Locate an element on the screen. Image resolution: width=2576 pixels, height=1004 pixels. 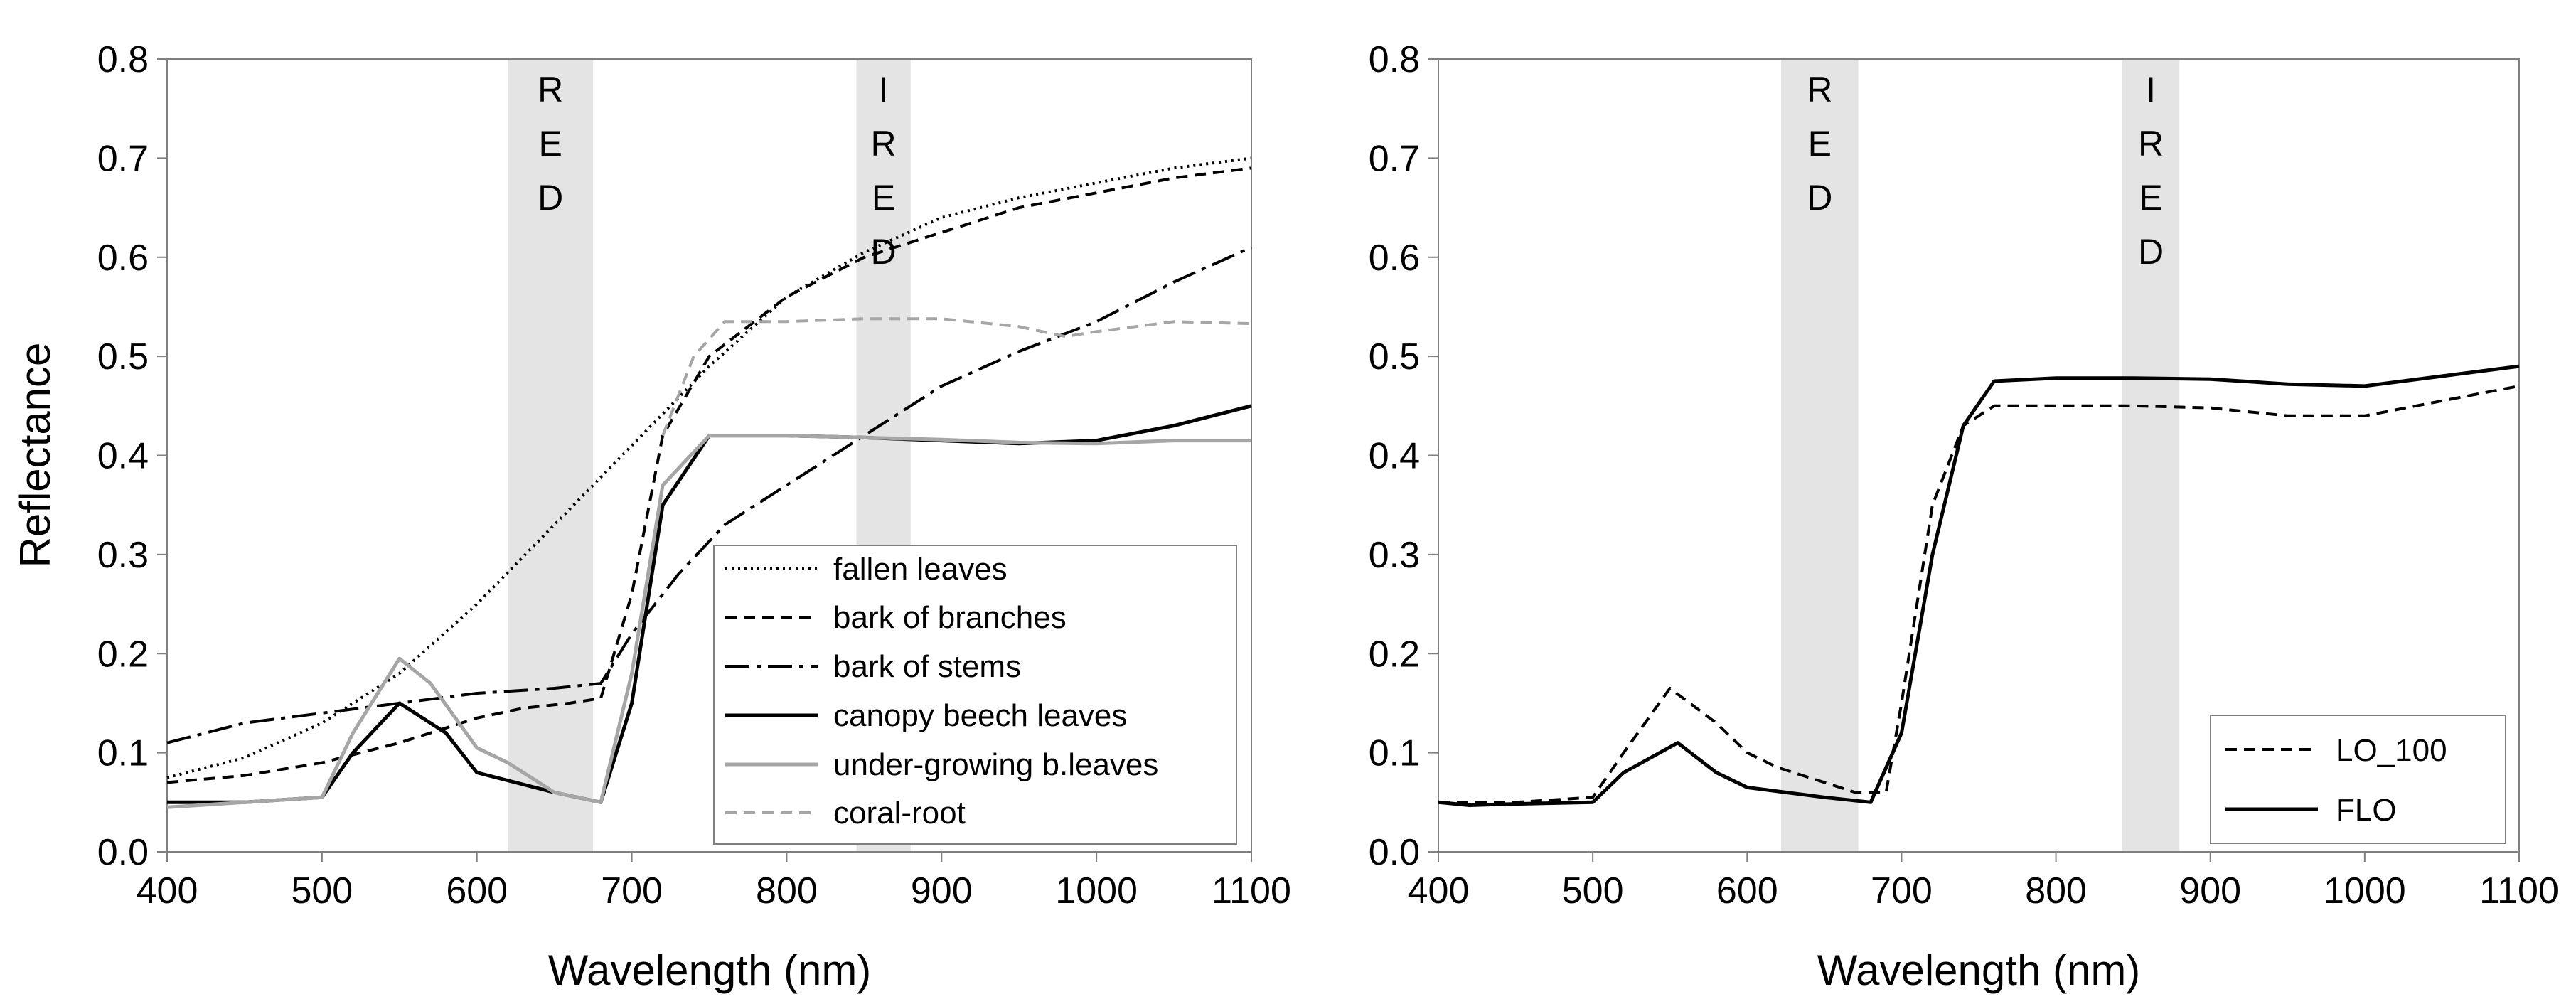
legend-label: bark of branches is located at coordinates (950, 617).